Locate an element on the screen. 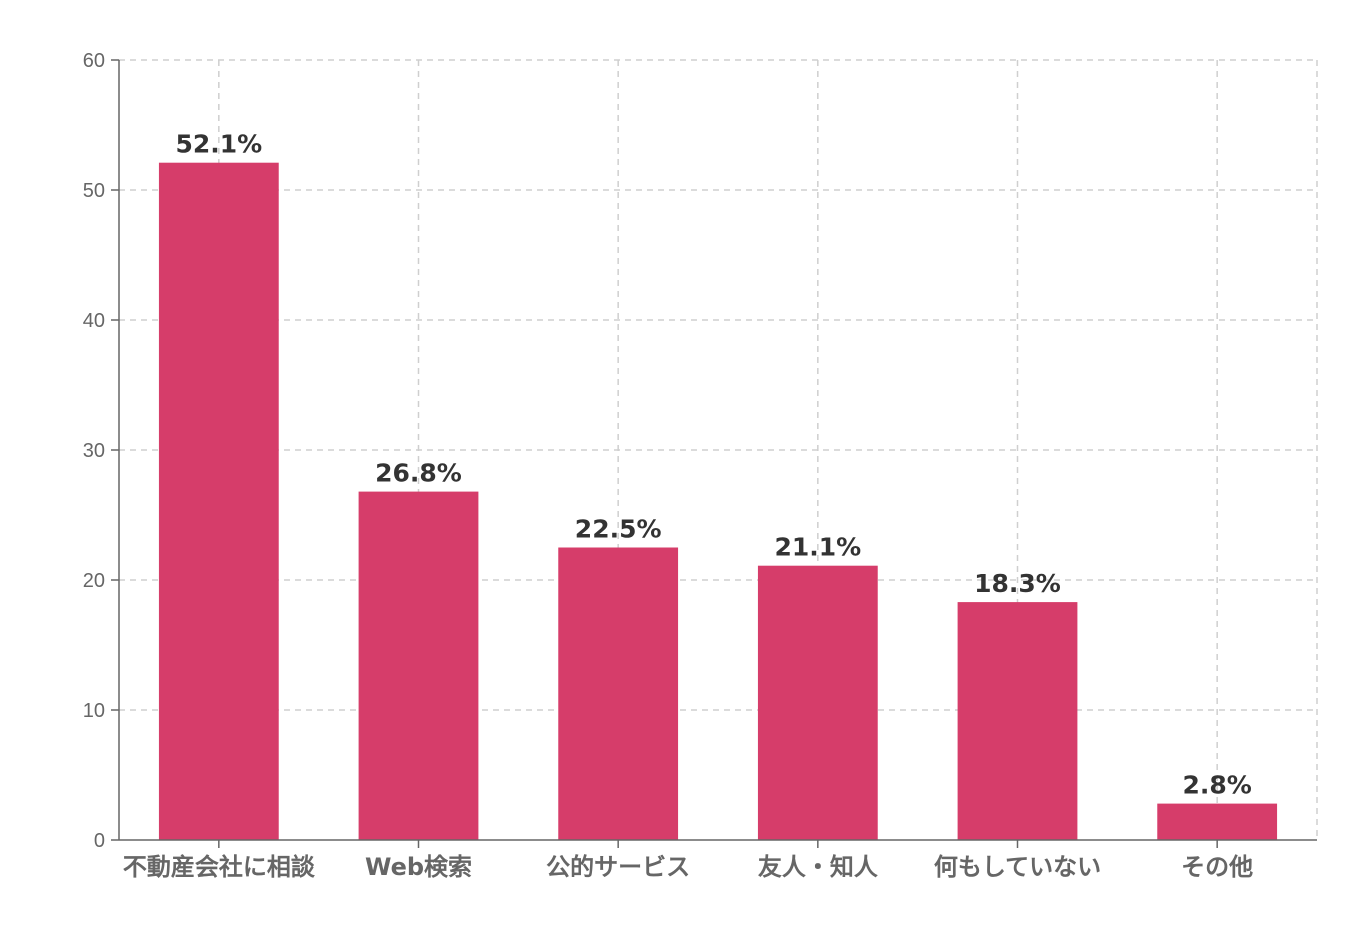 The width and height of the screenshot is (1368, 932). x-tick-label: 友人・知人 is located at coordinates (818, 867).